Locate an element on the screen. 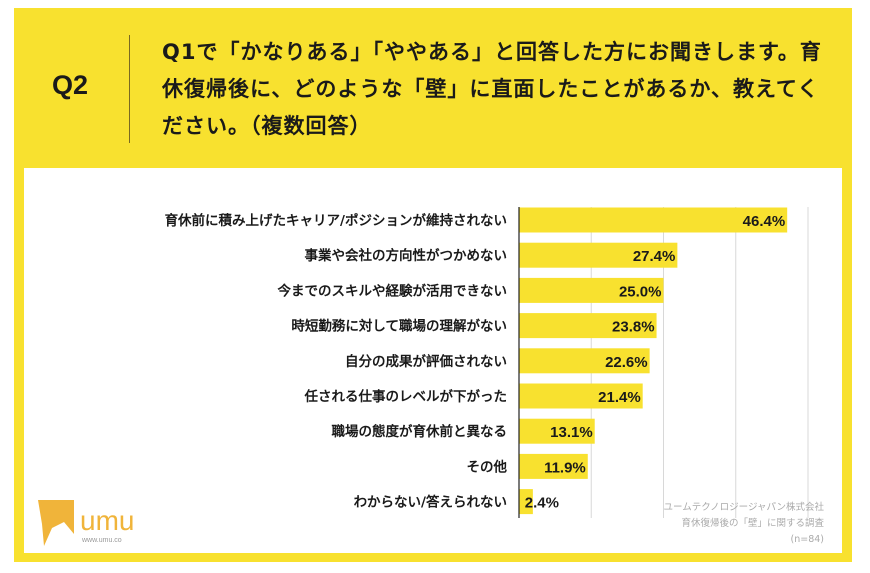  data-label: 23.8% is located at coordinates (633, 327).